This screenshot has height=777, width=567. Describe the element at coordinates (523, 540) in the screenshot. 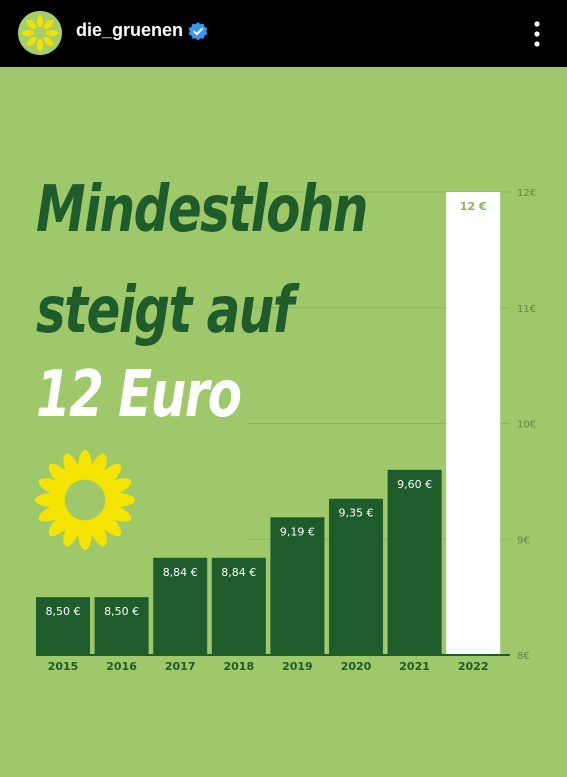

I see `y-tick-label: 9€` at that location.